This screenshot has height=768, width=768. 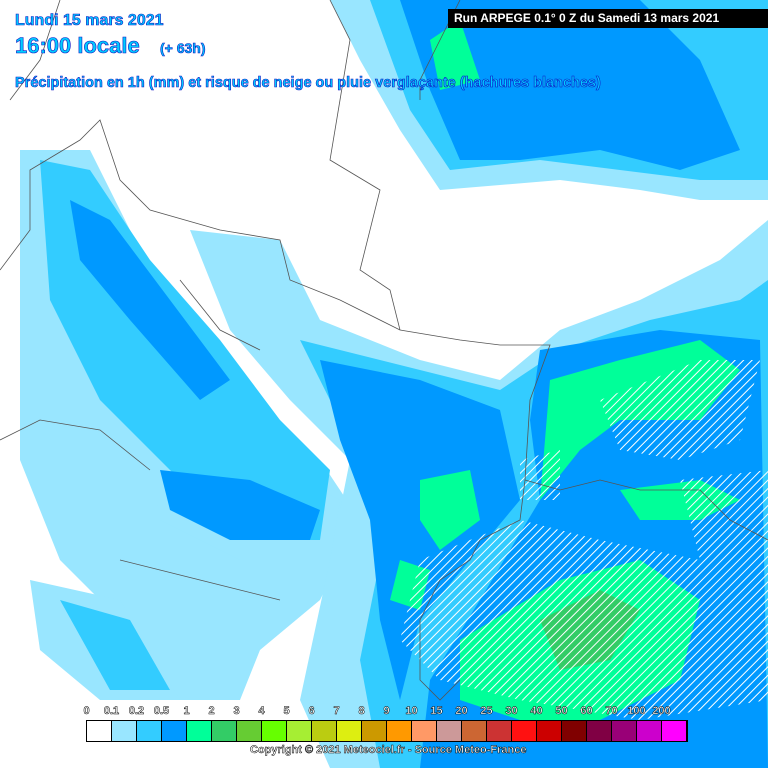 What do you see at coordinates (511, 711) in the screenshot?
I see `legend-label: 30` at bounding box center [511, 711].